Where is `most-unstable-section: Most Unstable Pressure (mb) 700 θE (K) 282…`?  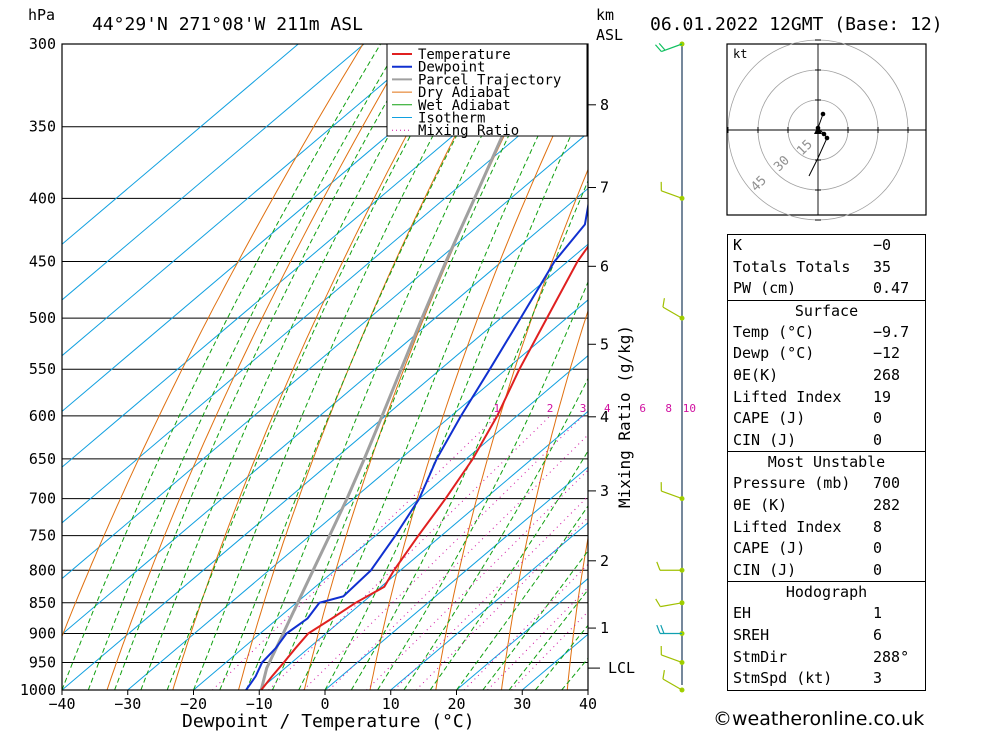 most-unstable-section: Most Unstable Pressure (mb) 700 θE (K) 282… is located at coordinates (826, 516).